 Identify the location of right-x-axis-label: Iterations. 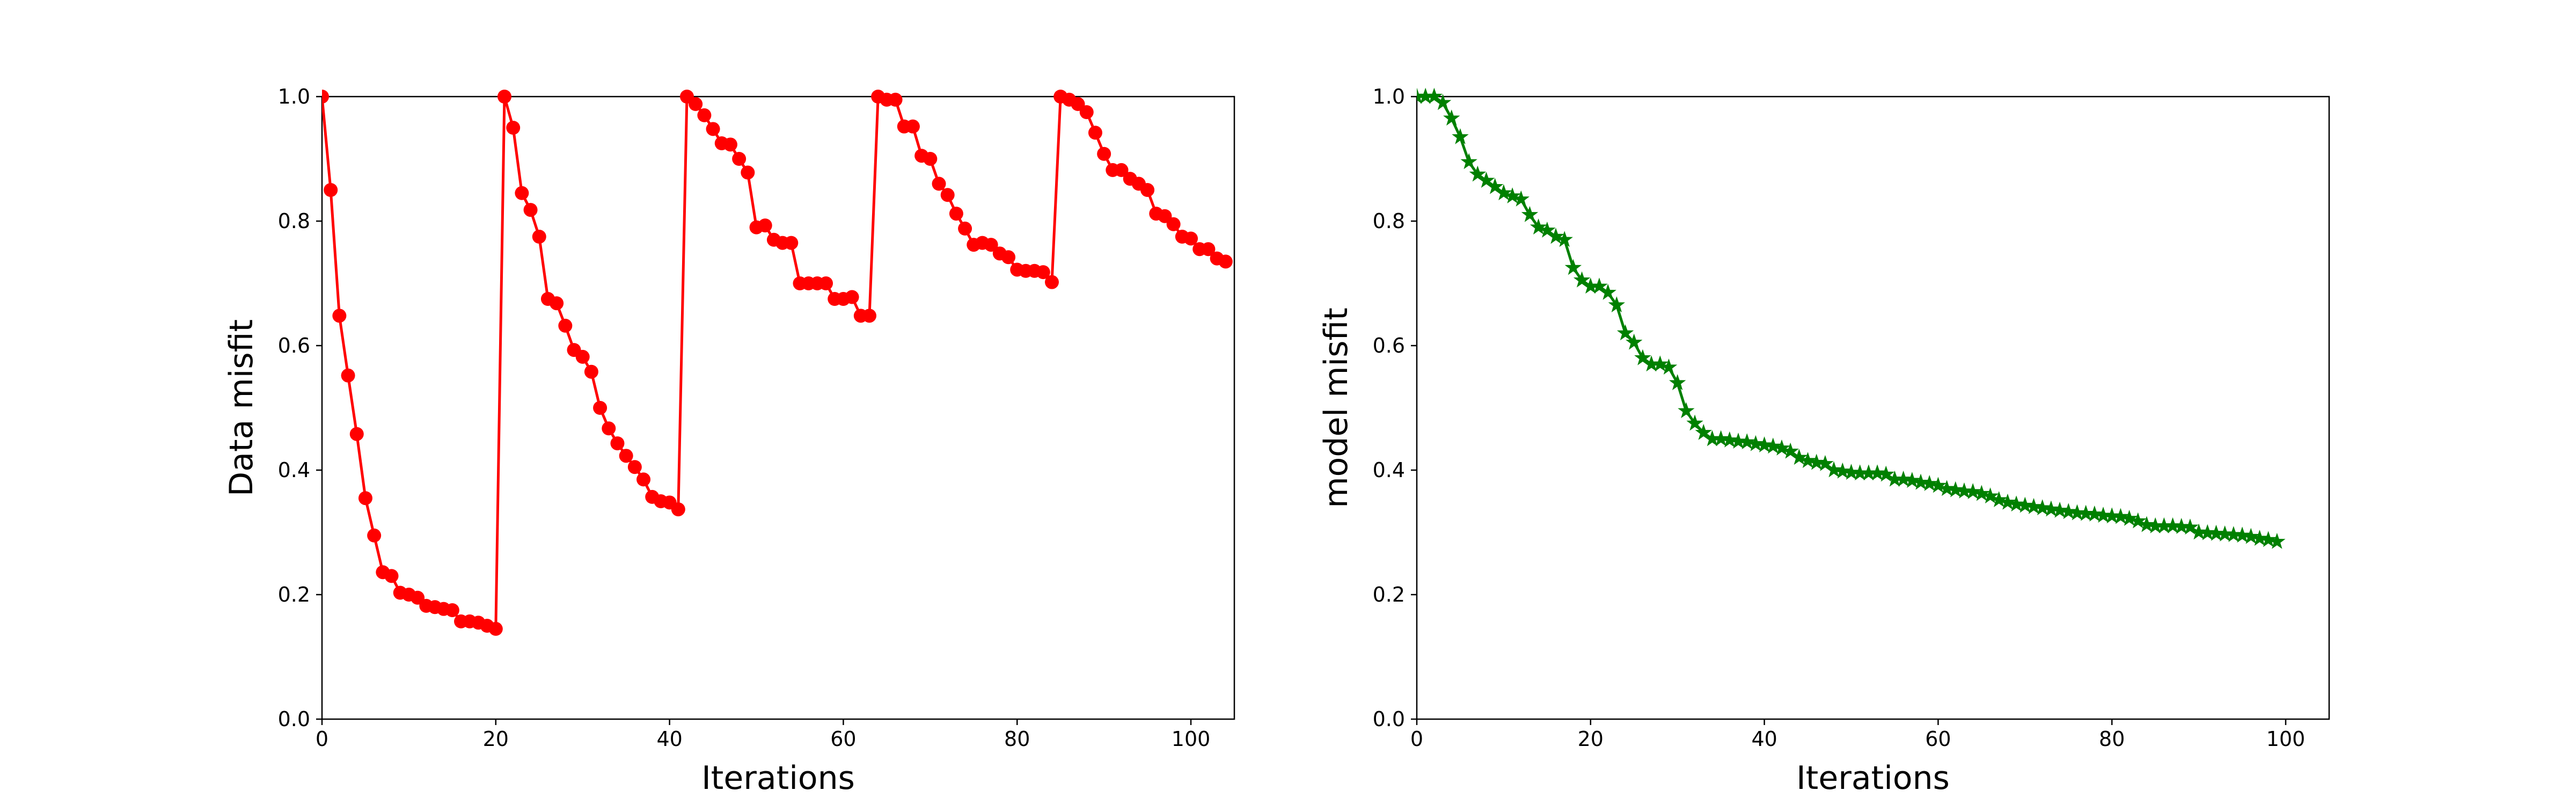
(1873, 778).